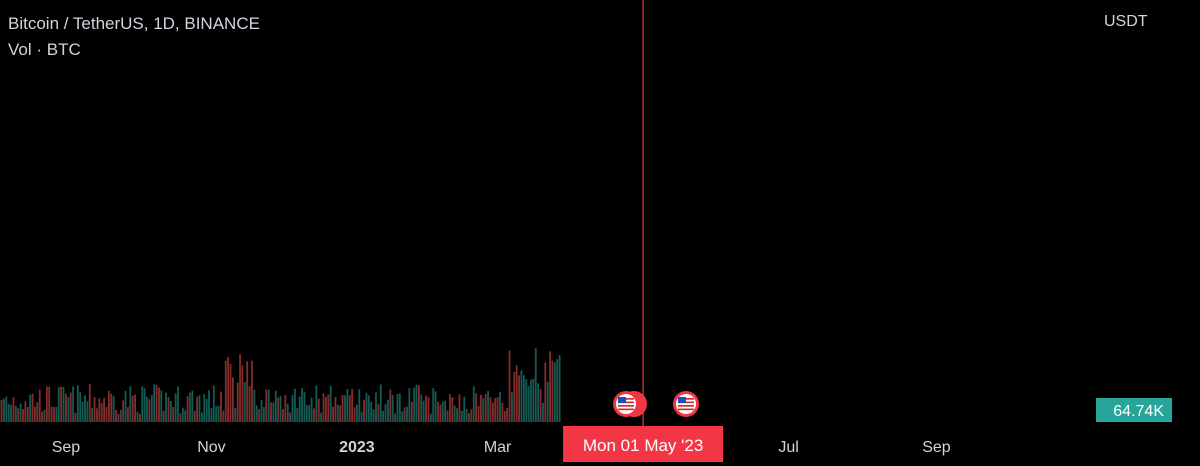  I want to click on currency-label: USDT, so click(1126, 21).